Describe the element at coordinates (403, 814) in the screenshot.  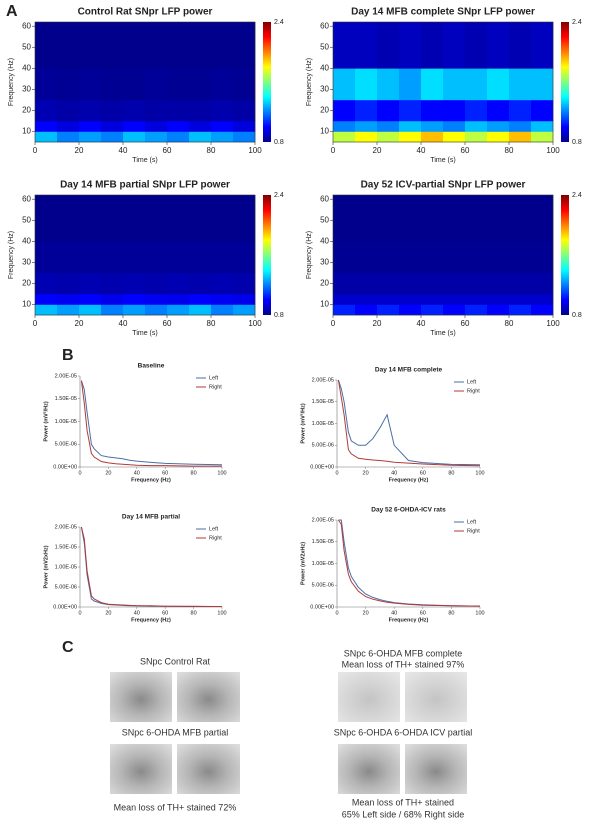
I see `histology-caption: 65% Left side / 68% Right side` at that location.